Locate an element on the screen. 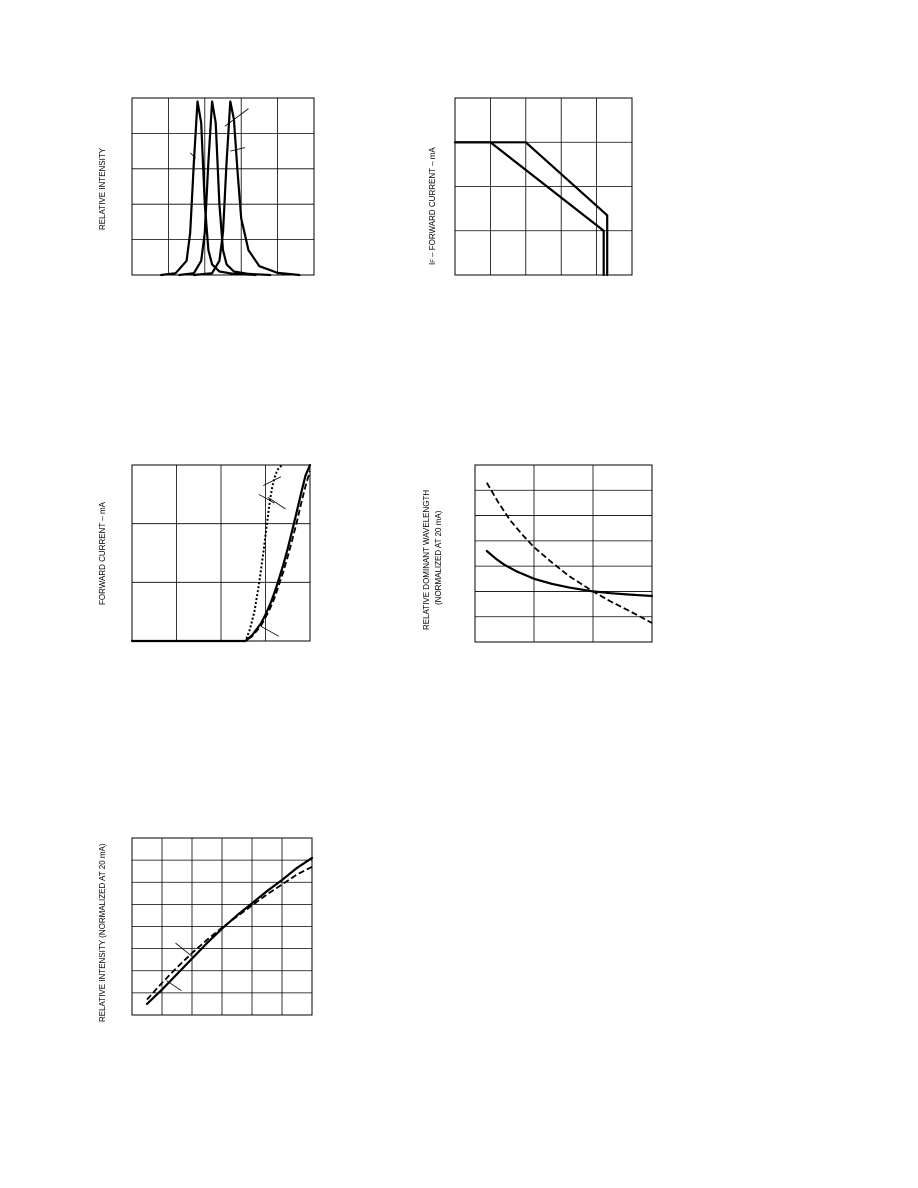 This screenshot has width=918, height=1188. derating-chart: IF – FORWARD CURRENT – mA is located at coordinates (525, 185).